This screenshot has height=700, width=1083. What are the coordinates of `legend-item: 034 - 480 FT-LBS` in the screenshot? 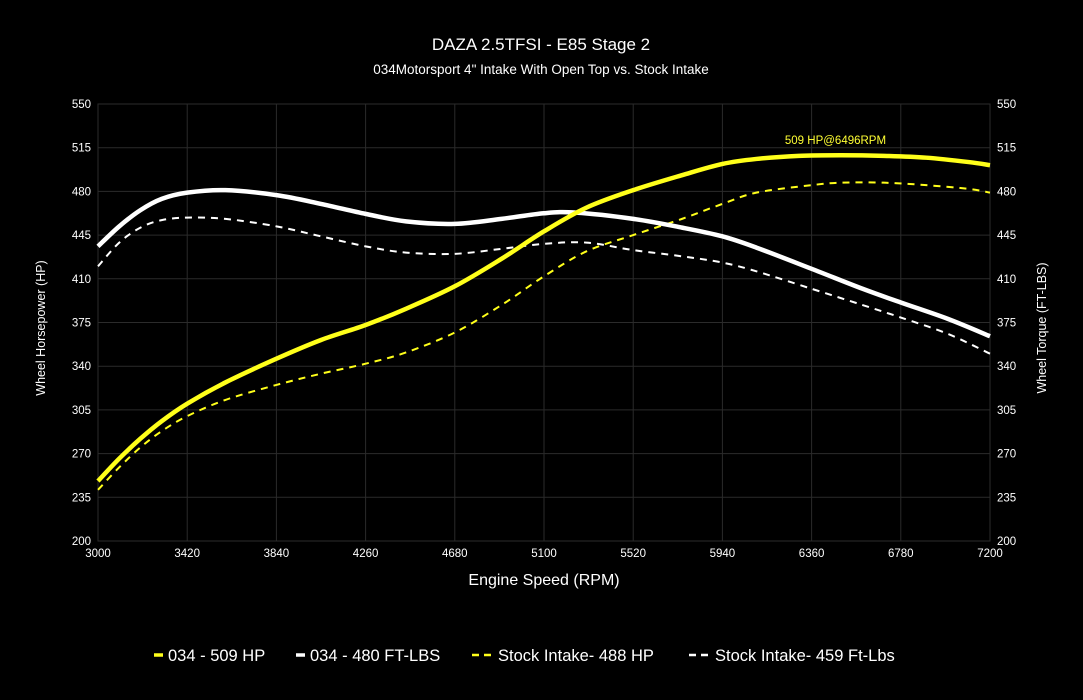 It's located at (368, 656).